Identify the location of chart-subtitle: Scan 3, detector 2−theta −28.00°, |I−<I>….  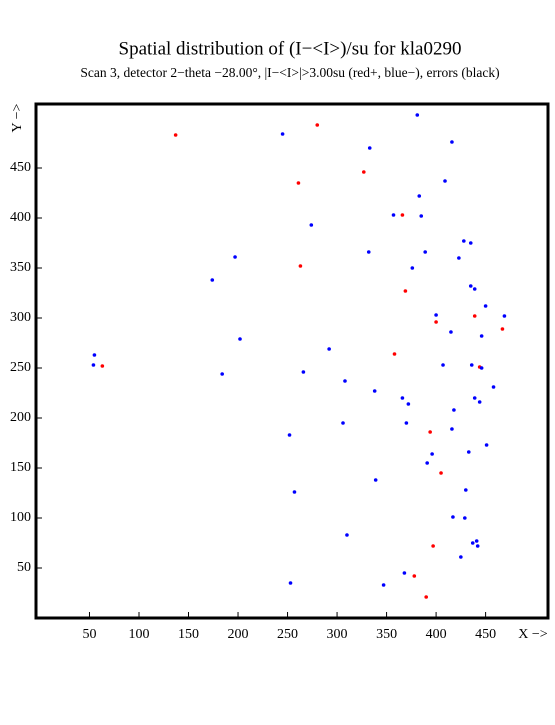
(289, 72).